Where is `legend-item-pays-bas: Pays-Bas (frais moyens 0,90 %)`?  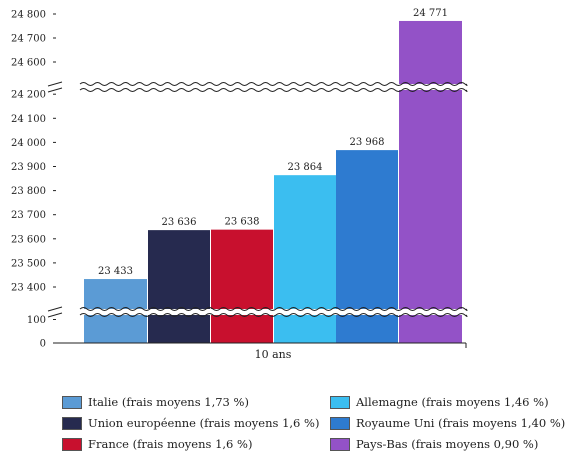
legend-item-pays-bas: Pays-Bas (frais moyens 0,90 %) is located at coordinates (434, 444).